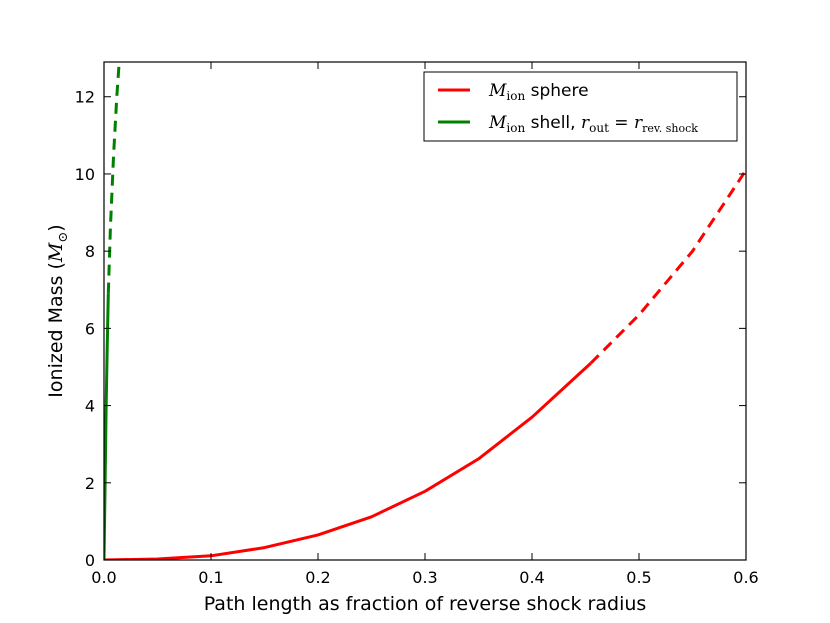 This screenshot has width=830, height=623. I want to click on y-tick-label: 8, so click(90, 251).